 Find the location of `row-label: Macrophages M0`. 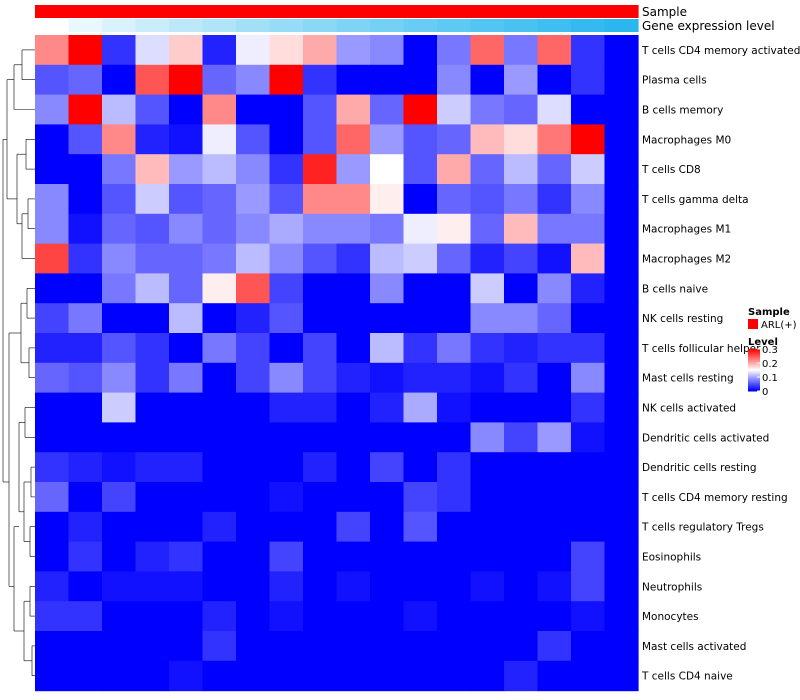

row-label: Macrophages M0 is located at coordinates (686, 140).